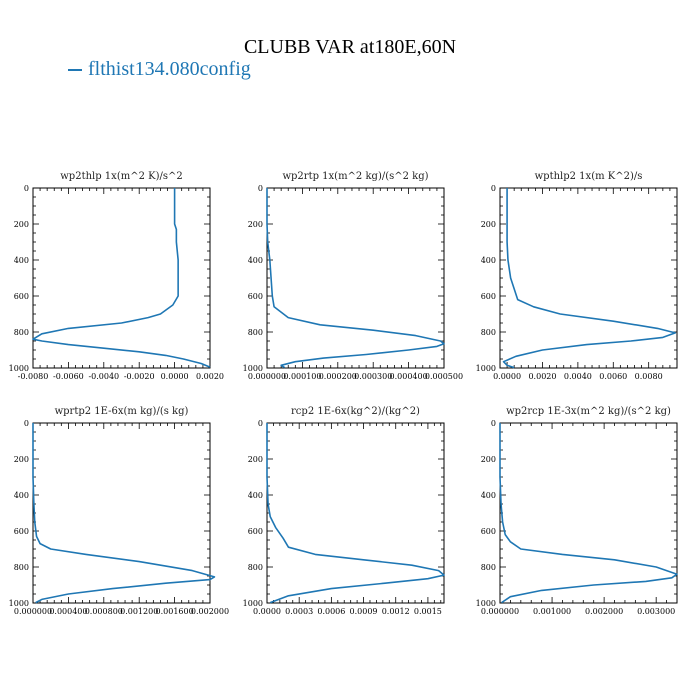  I want to click on panel-title: wprtp2 1E-6x(m kg)/(s kg), so click(122, 411).